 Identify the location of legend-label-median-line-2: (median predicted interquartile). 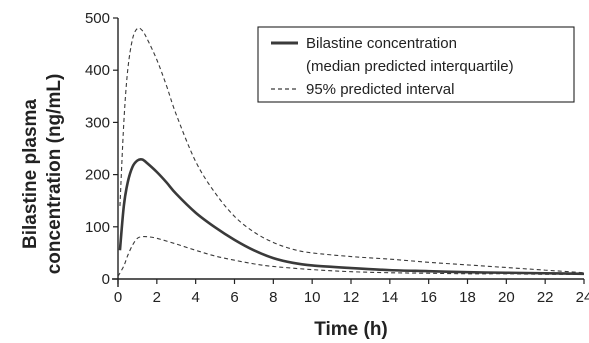
(410, 66).